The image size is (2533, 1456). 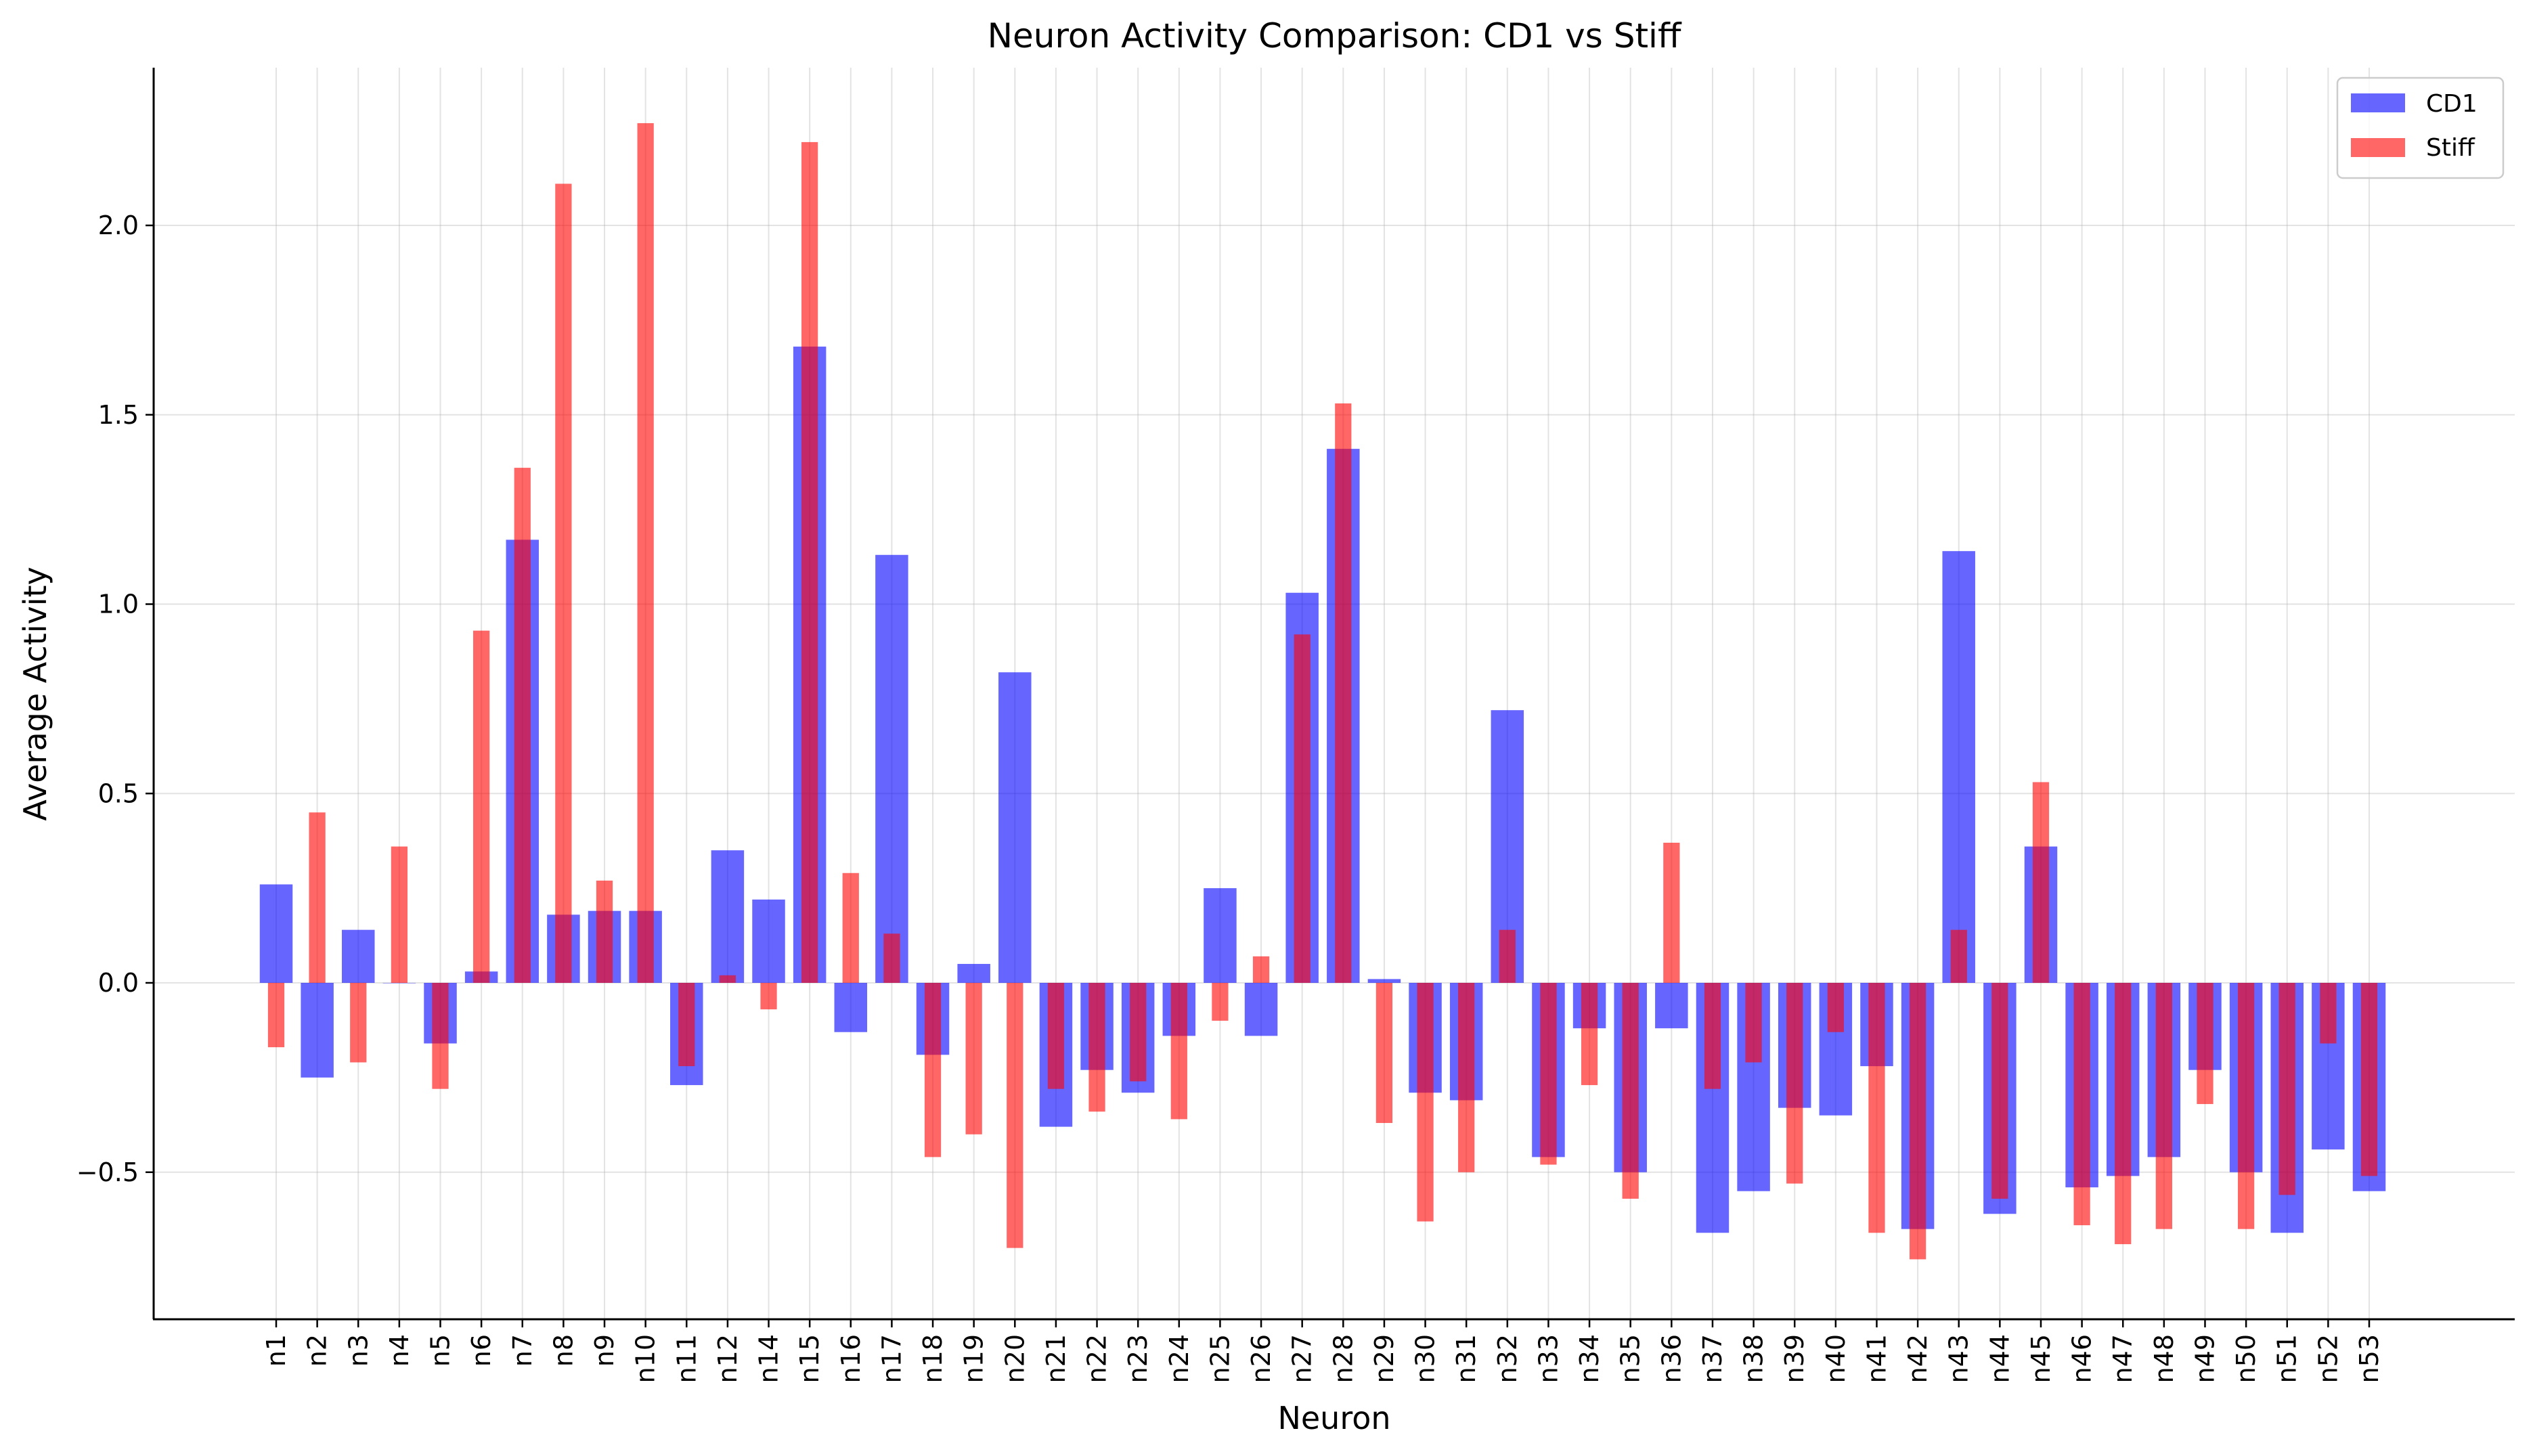 I want to click on legend-frame, so click(x=2420, y=127).